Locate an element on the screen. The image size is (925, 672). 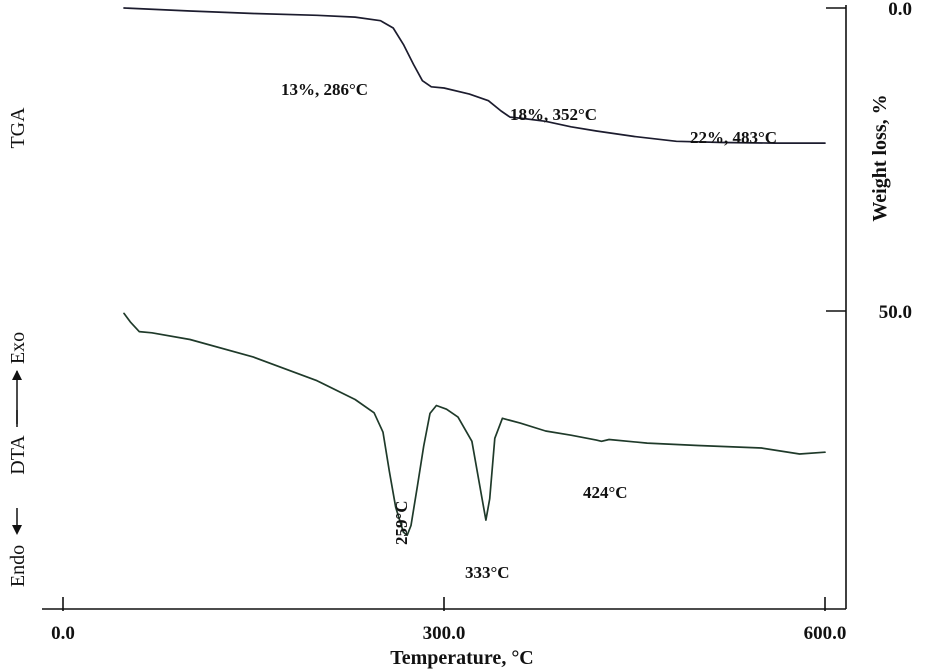
dta-mid-label: DTA is located at coordinates (18, 455).